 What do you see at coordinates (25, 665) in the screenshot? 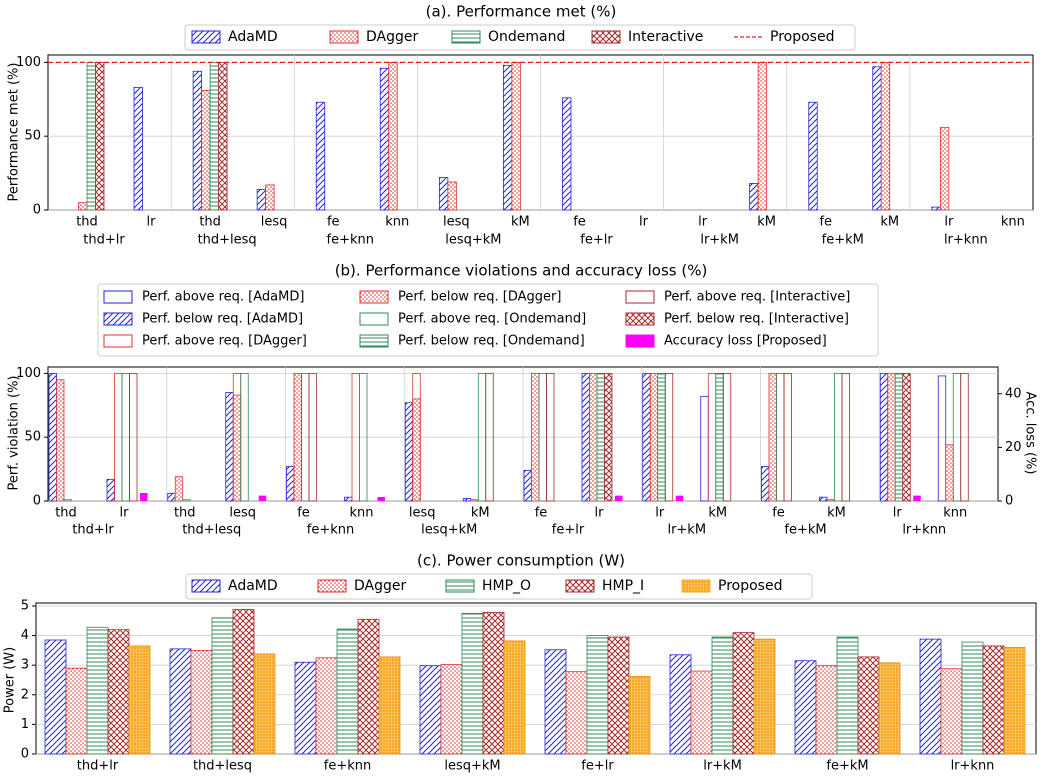
I see `y-tick-label: 3` at bounding box center [25, 665].